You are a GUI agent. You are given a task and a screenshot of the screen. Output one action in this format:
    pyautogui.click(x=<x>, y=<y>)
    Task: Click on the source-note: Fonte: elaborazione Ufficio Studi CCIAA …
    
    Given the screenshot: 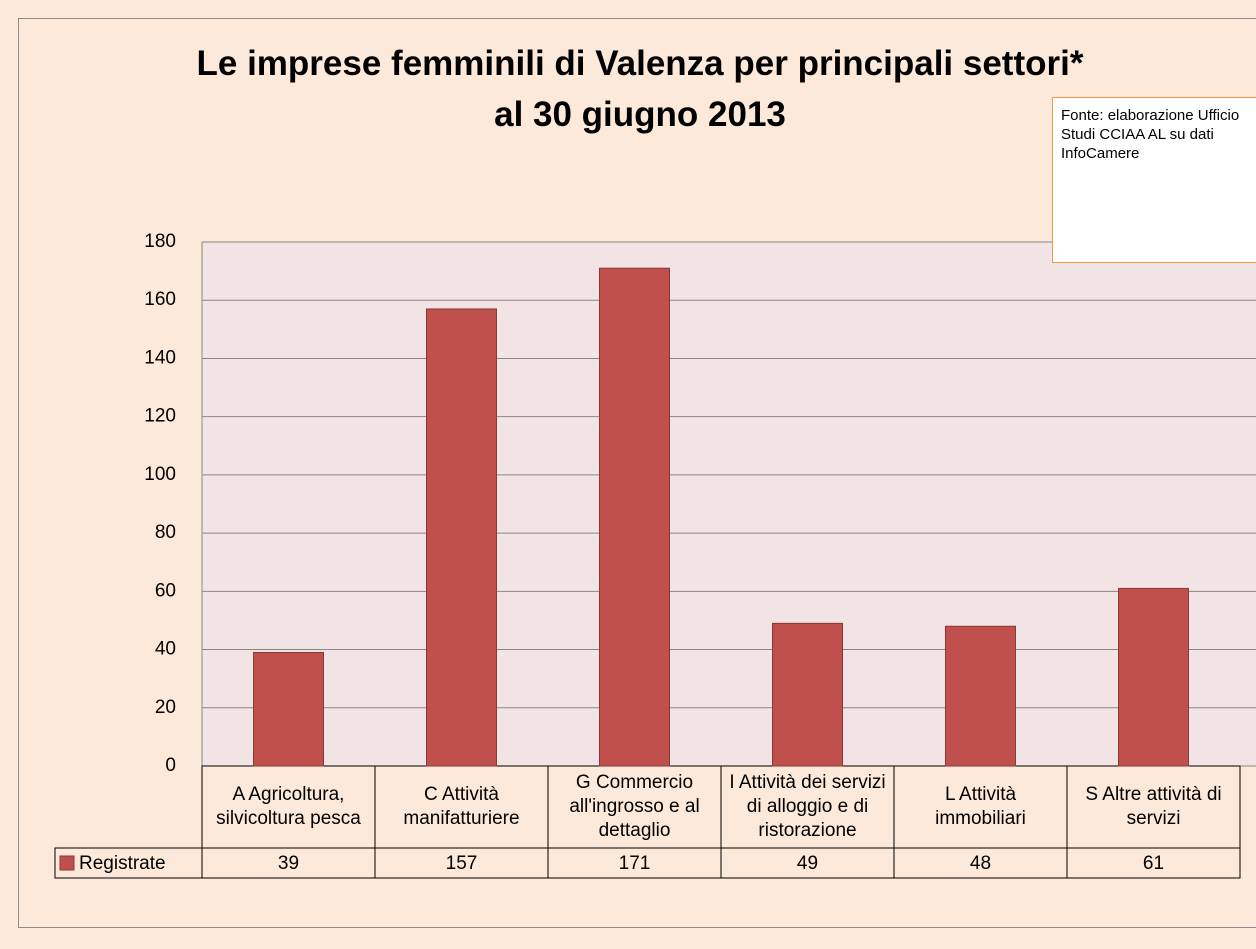 What is the action you would take?
    pyautogui.click(x=1154, y=180)
    